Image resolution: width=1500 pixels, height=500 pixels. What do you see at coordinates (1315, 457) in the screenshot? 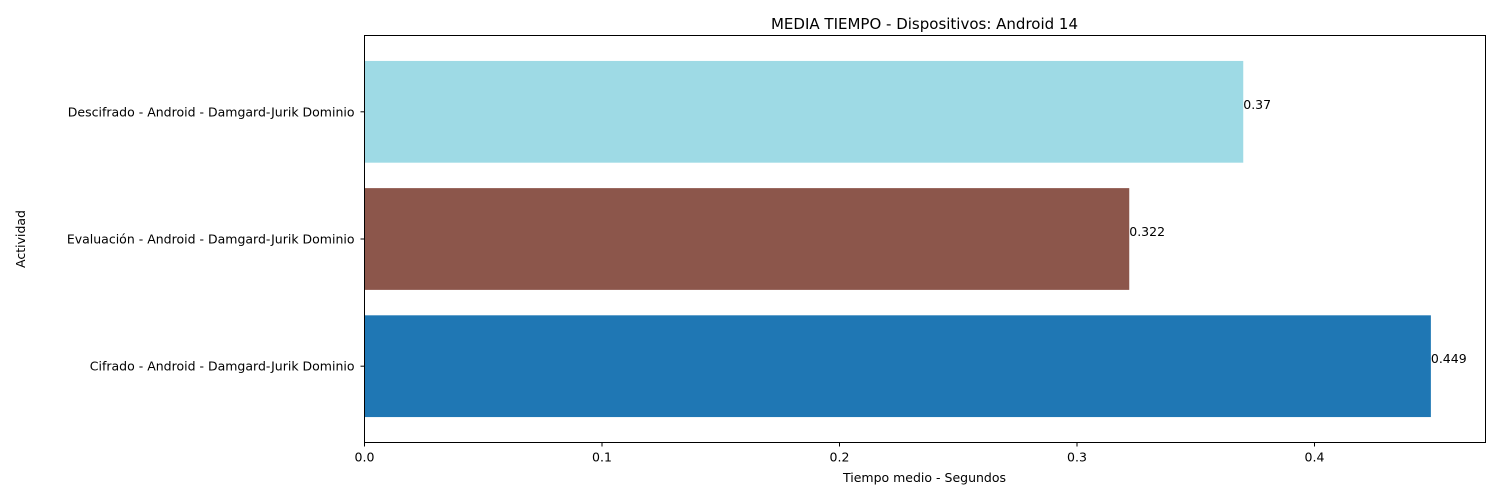
I see `x-tick-label: 0.4` at bounding box center [1315, 457].